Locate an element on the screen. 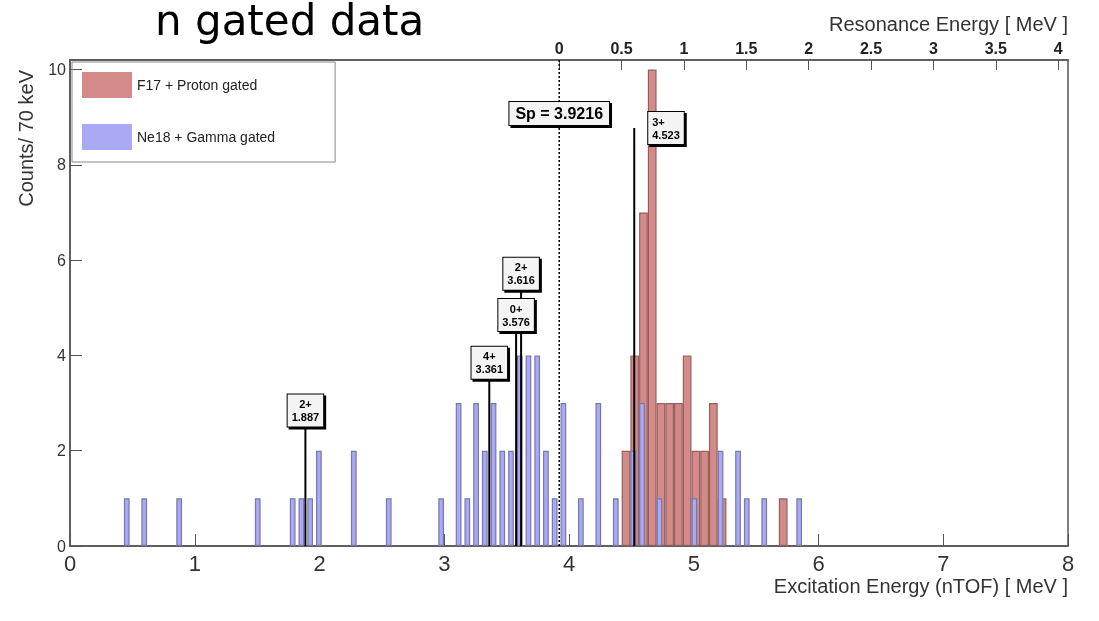 Image resolution: width=1099 pixels, height=621 pixels. x-tick-label: 4 is located at coordinates (569, 563).